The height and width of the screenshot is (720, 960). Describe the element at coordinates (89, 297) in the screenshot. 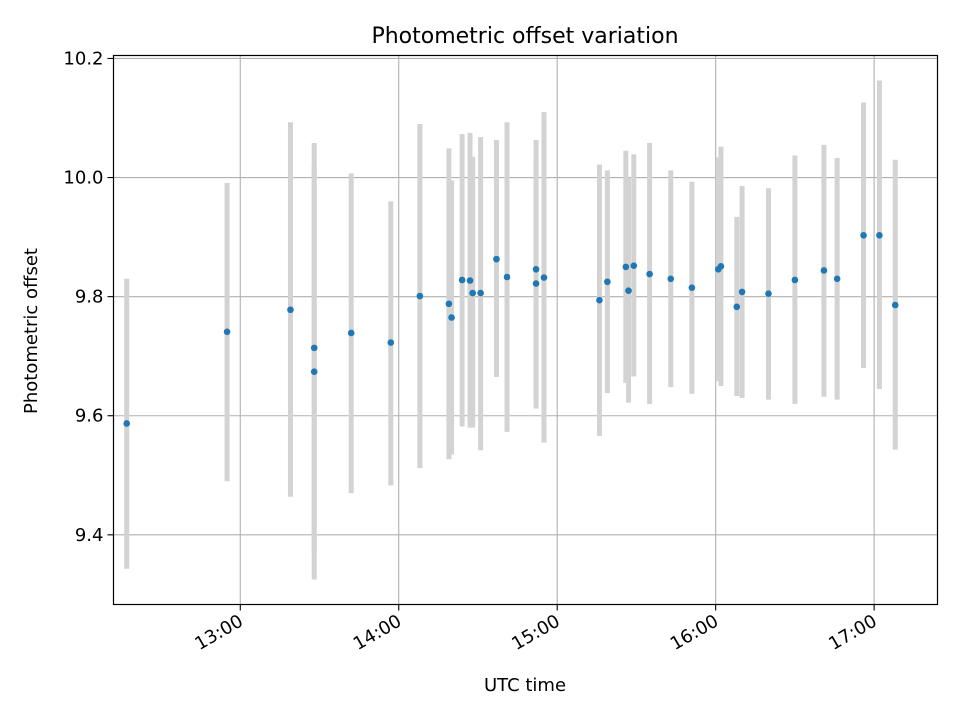

I see `y-tick-label: 9.8` at that location.